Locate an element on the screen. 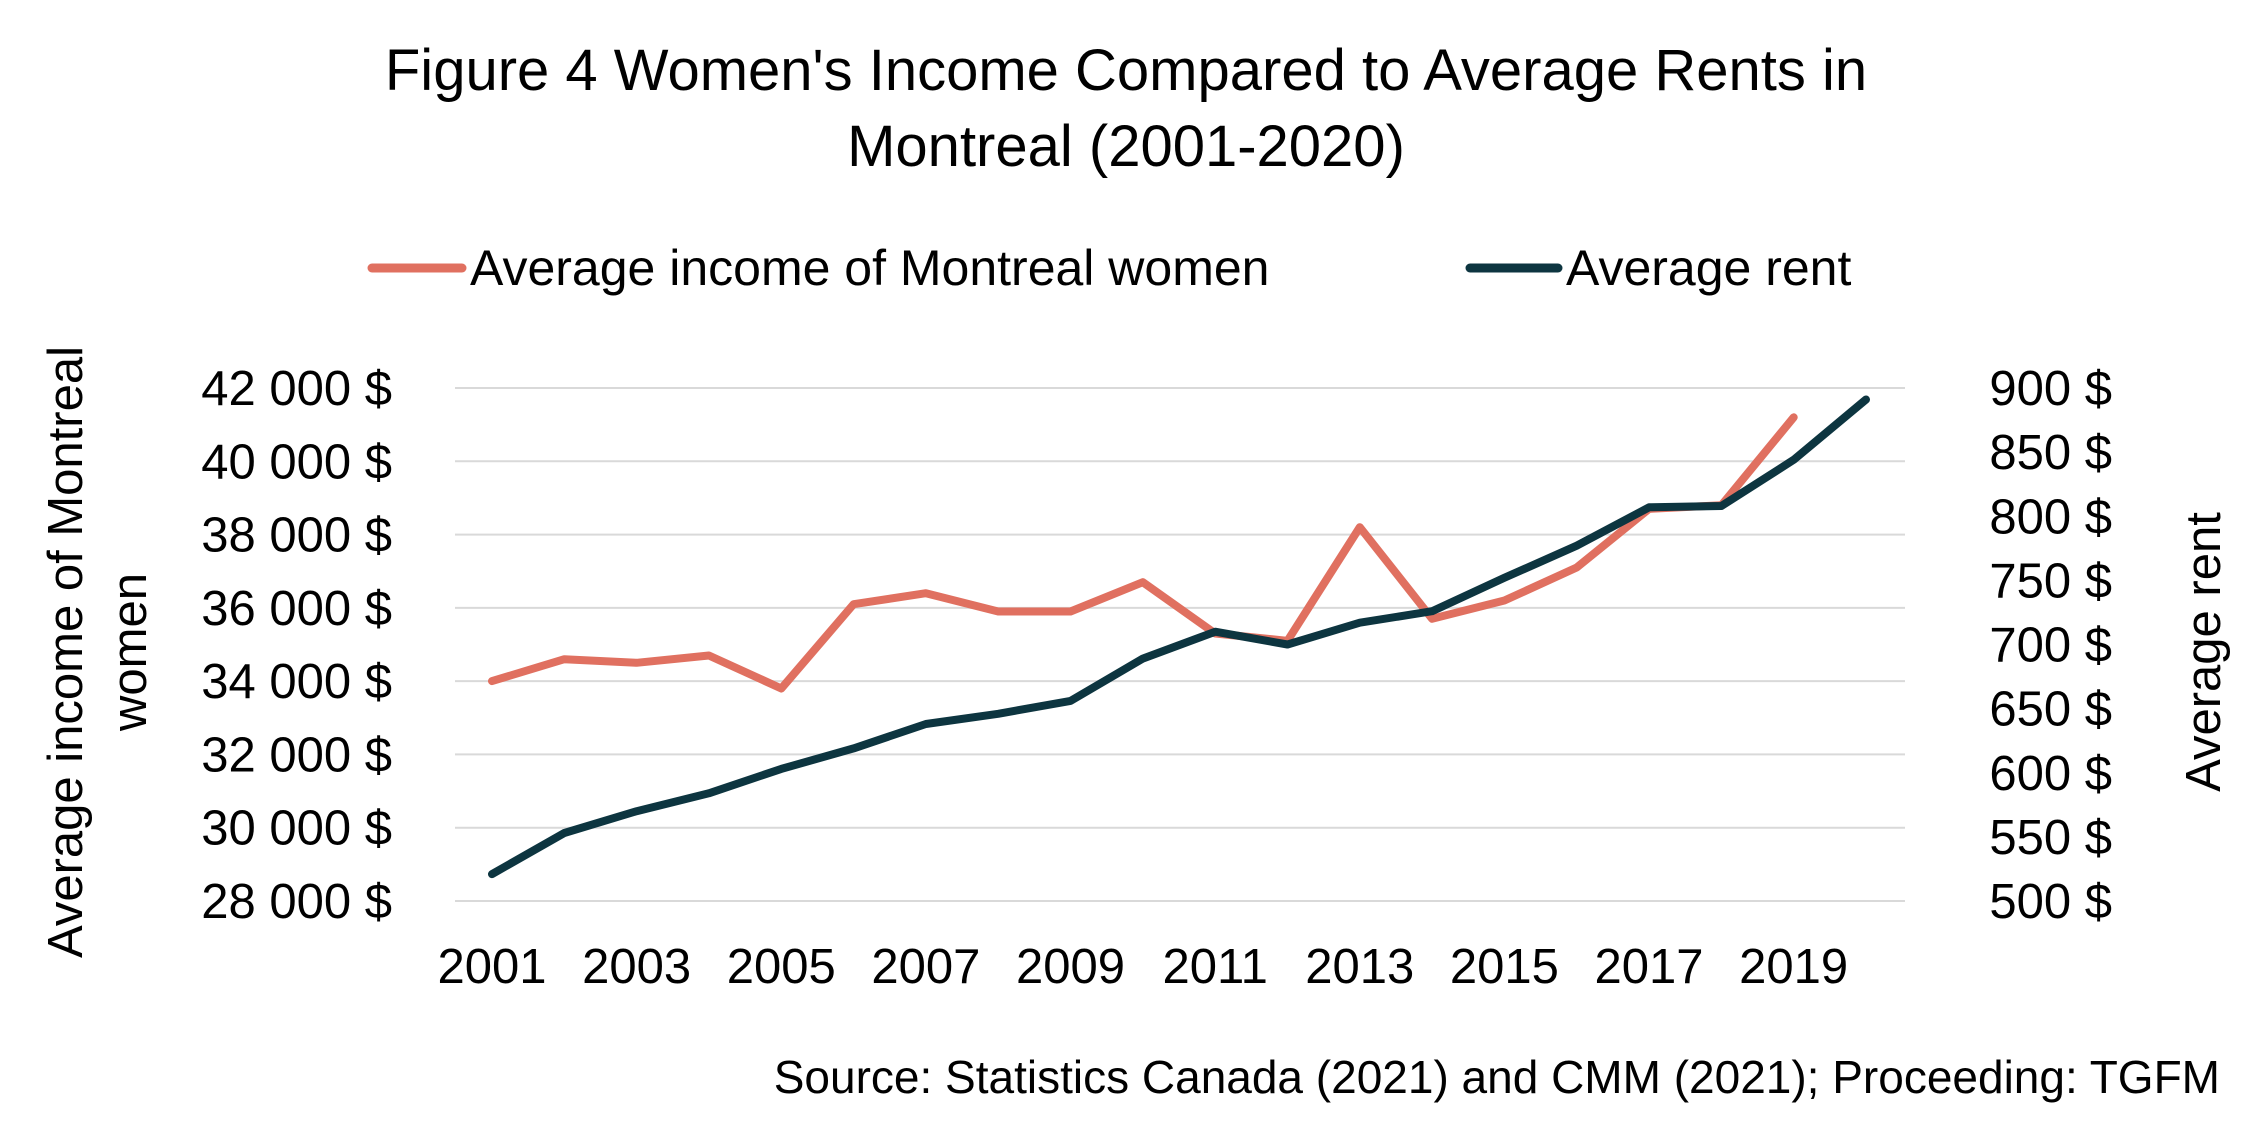 The height and width of the screenshot is (1121, 2252). right-tick-label: 850 $ is located at coordinates (2050, 453).